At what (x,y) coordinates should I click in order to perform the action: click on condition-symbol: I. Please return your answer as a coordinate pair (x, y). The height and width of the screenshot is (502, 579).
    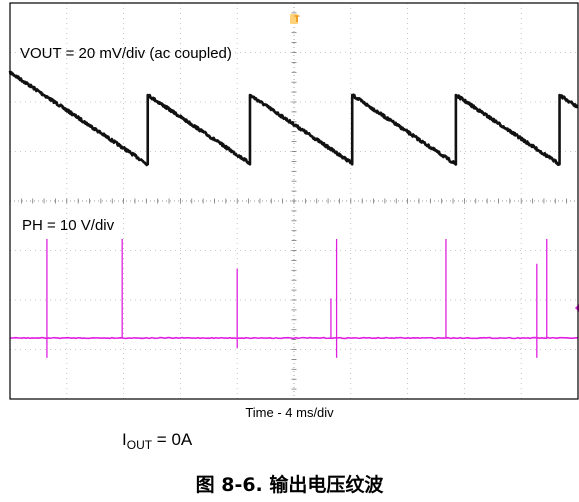
    Looking at the image, I should click on (124, 439).